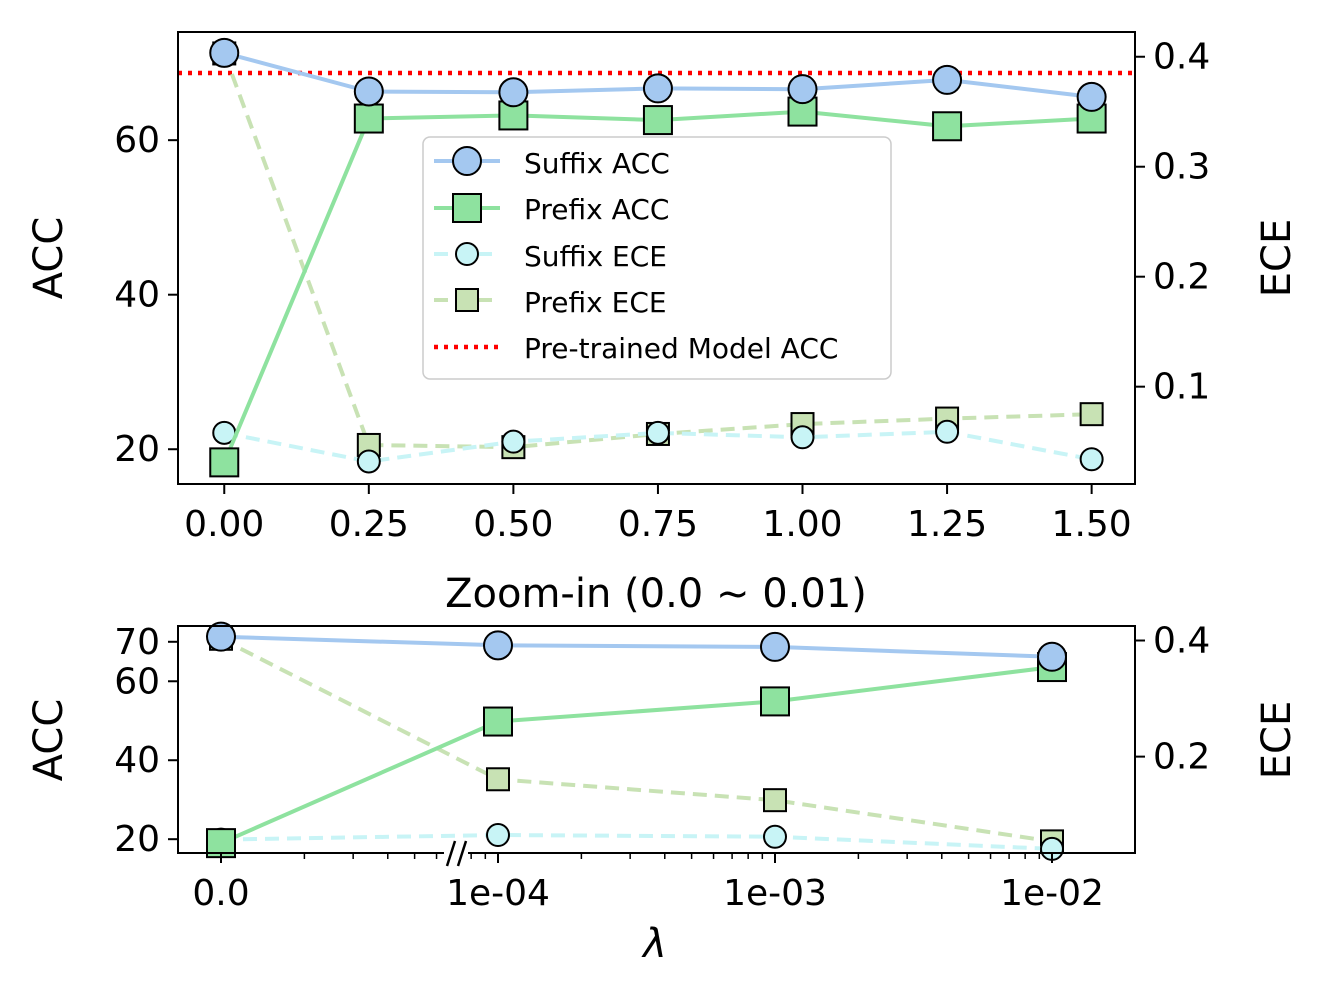 The width and height of the screenshot is (1328, 1001). I want to click on top-y2-tick-label-0.4: 0.4, so click(1181, 57).